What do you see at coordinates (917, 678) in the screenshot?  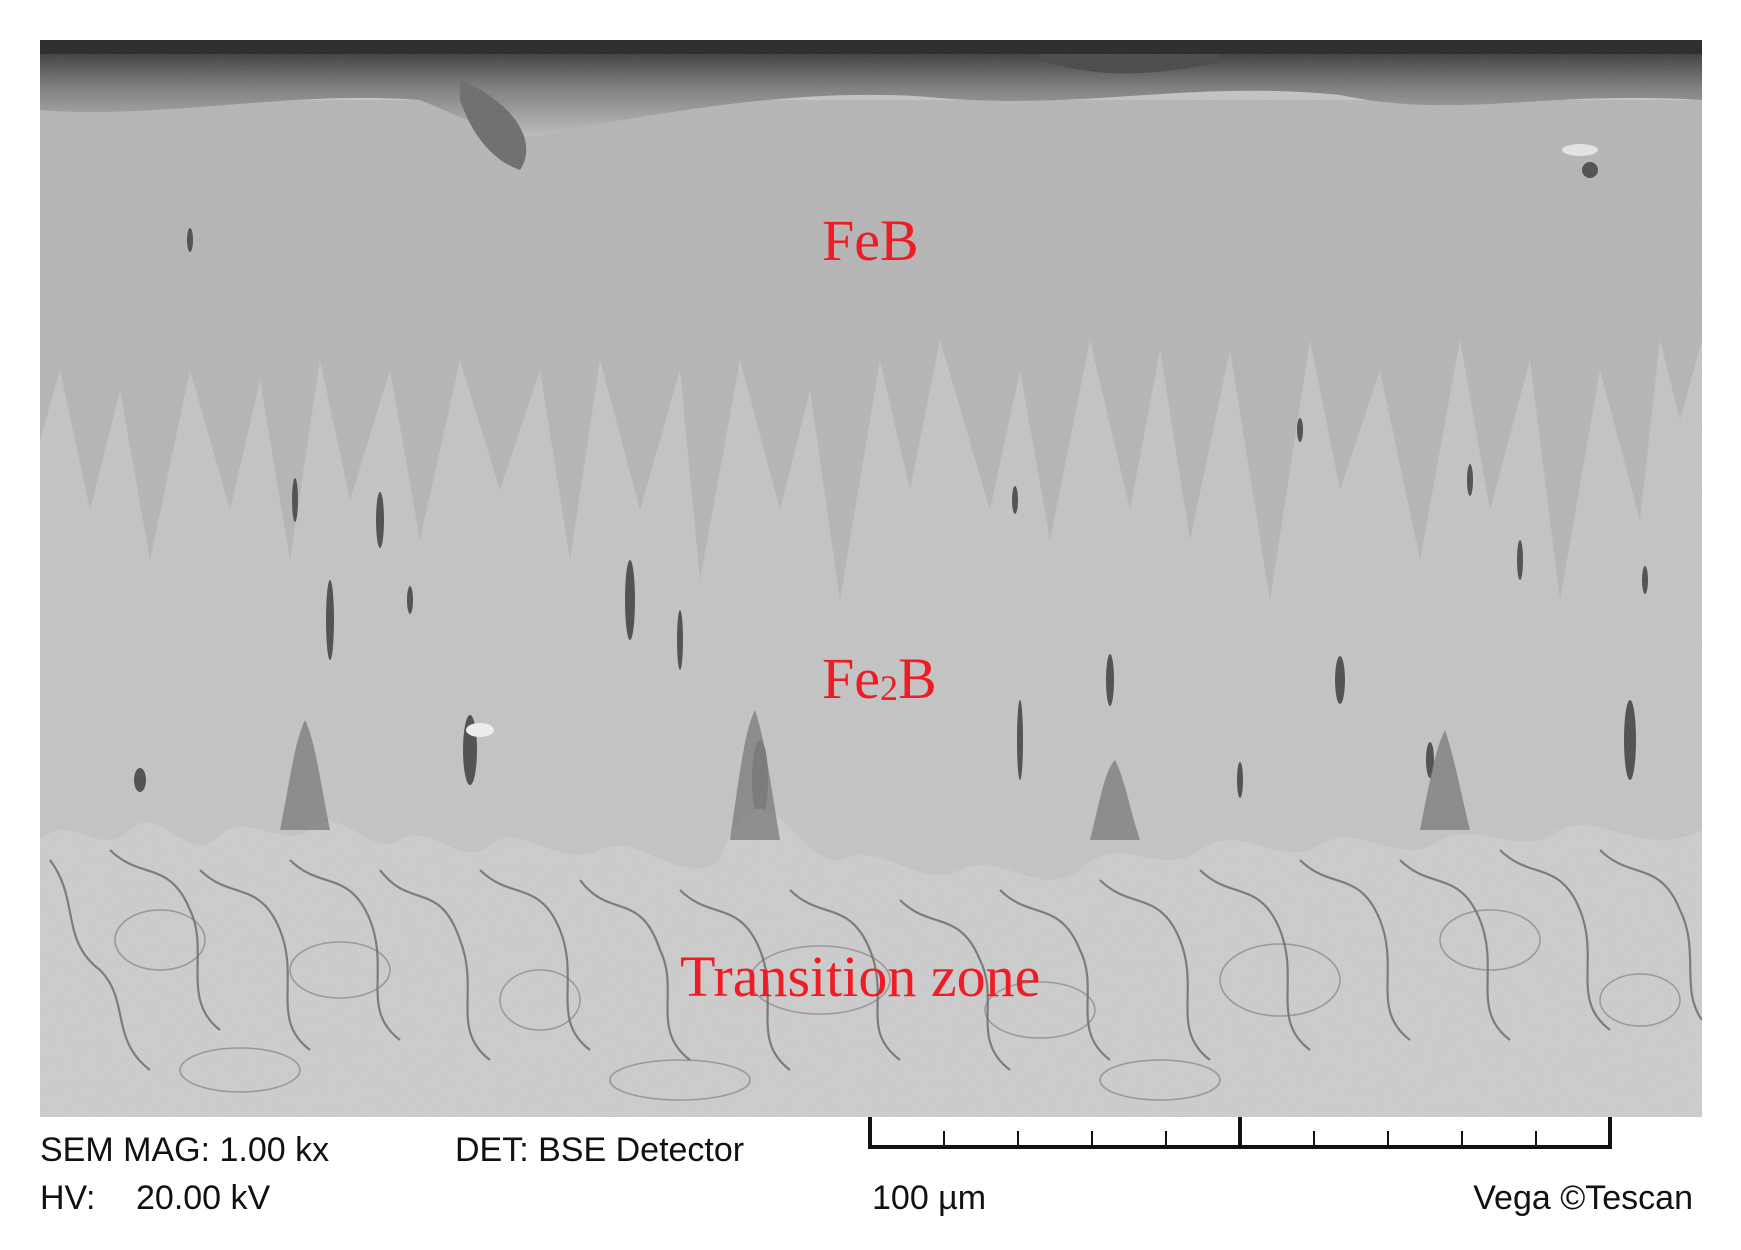 I see `fe2b-label-suffix: B` at bounding box center [917, 678].